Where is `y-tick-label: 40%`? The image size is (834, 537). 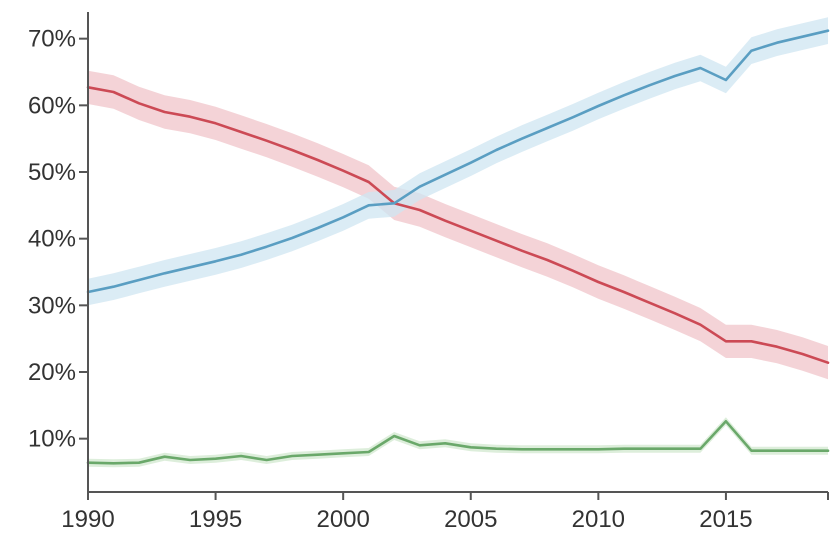
y-tick-label: 40% is located at coordinates (52, 239).